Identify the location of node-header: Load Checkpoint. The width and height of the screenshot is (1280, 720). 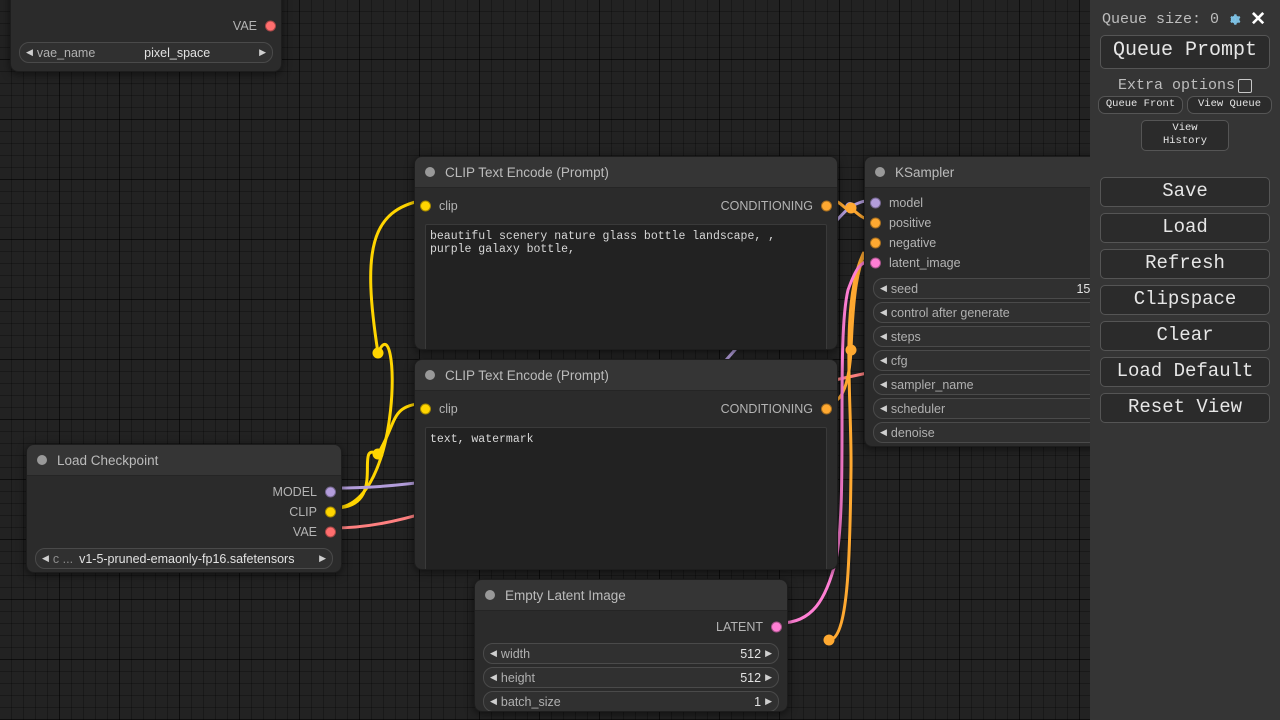
(184, 460).